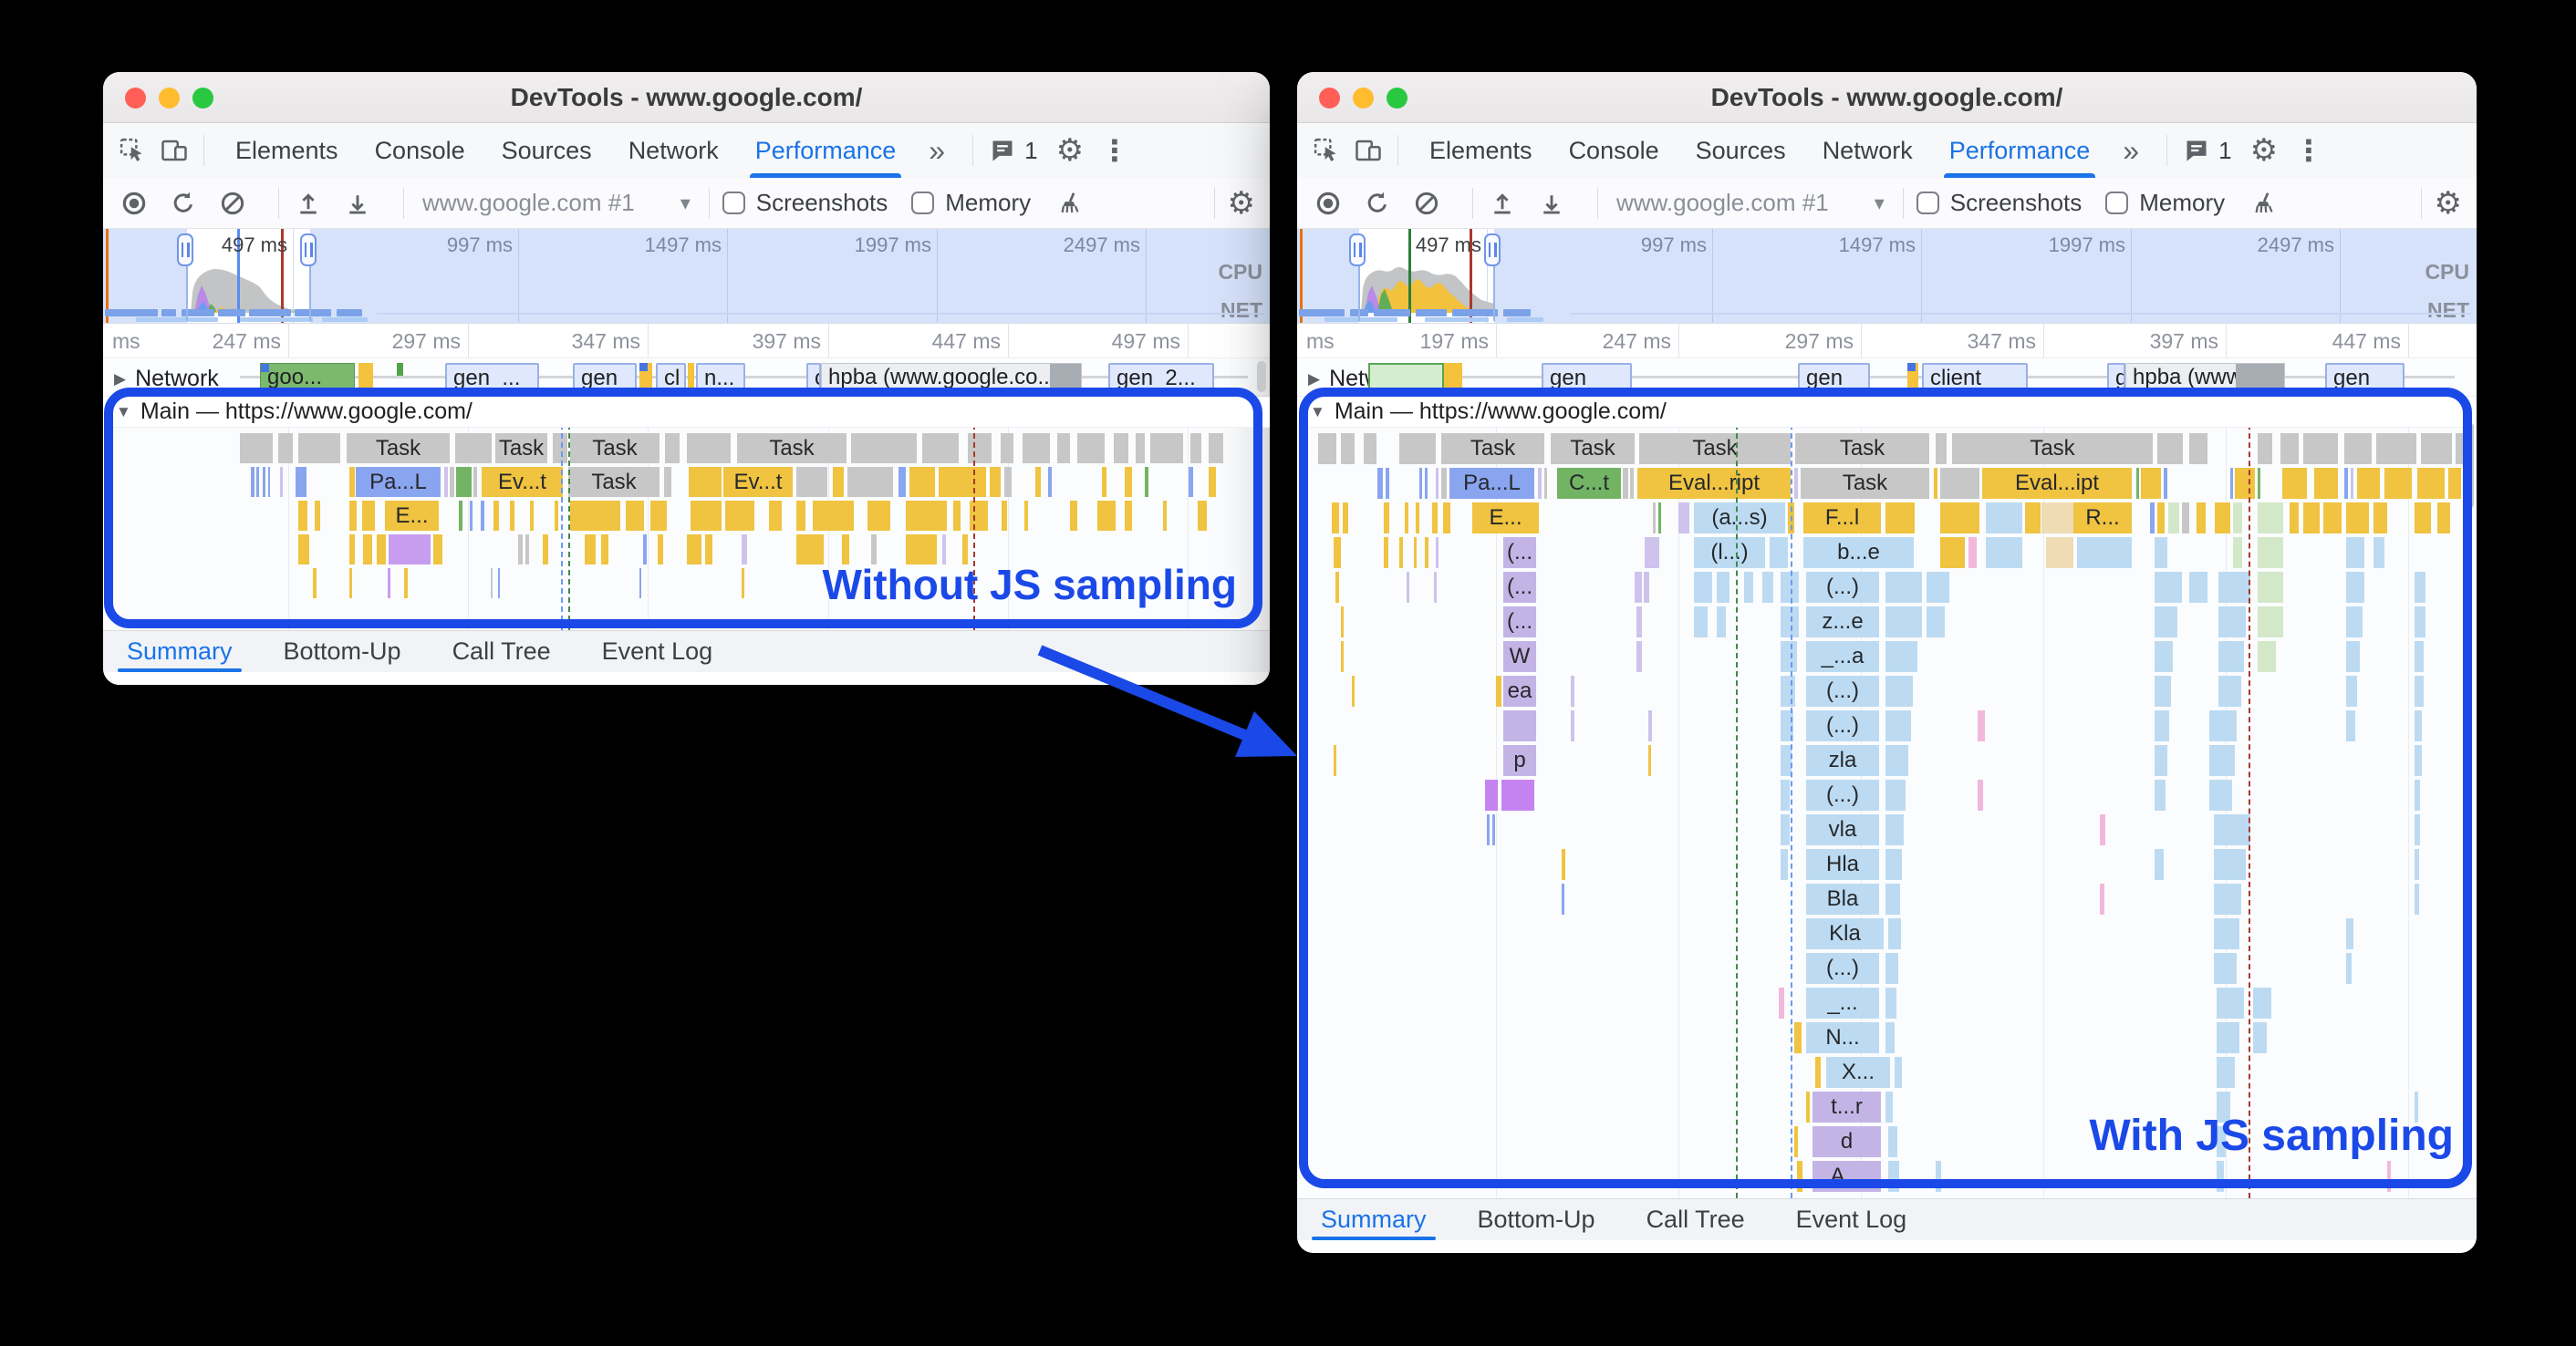  What do you see at coordinates (1887, 412) in the screenshot?
I see `main-track-toggle: ▼ Main — https://www.google.com/` at bounding box center [1887, 412].